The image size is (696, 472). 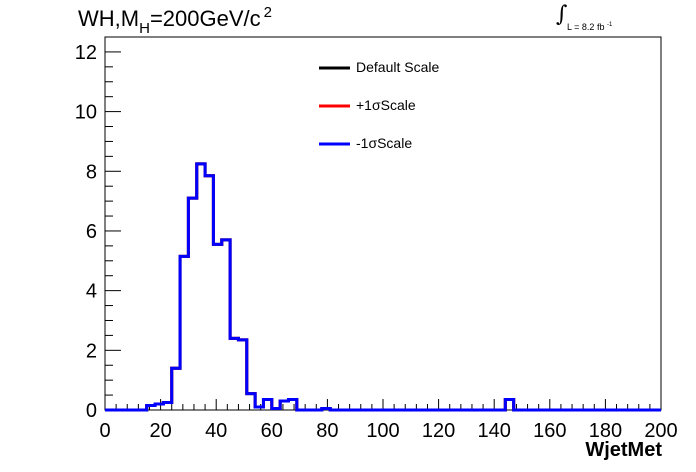 What do you see at coordinates (660, 431) in the screenshot?
I see `x-tick-label: 200` at bounding box center [660, 431].